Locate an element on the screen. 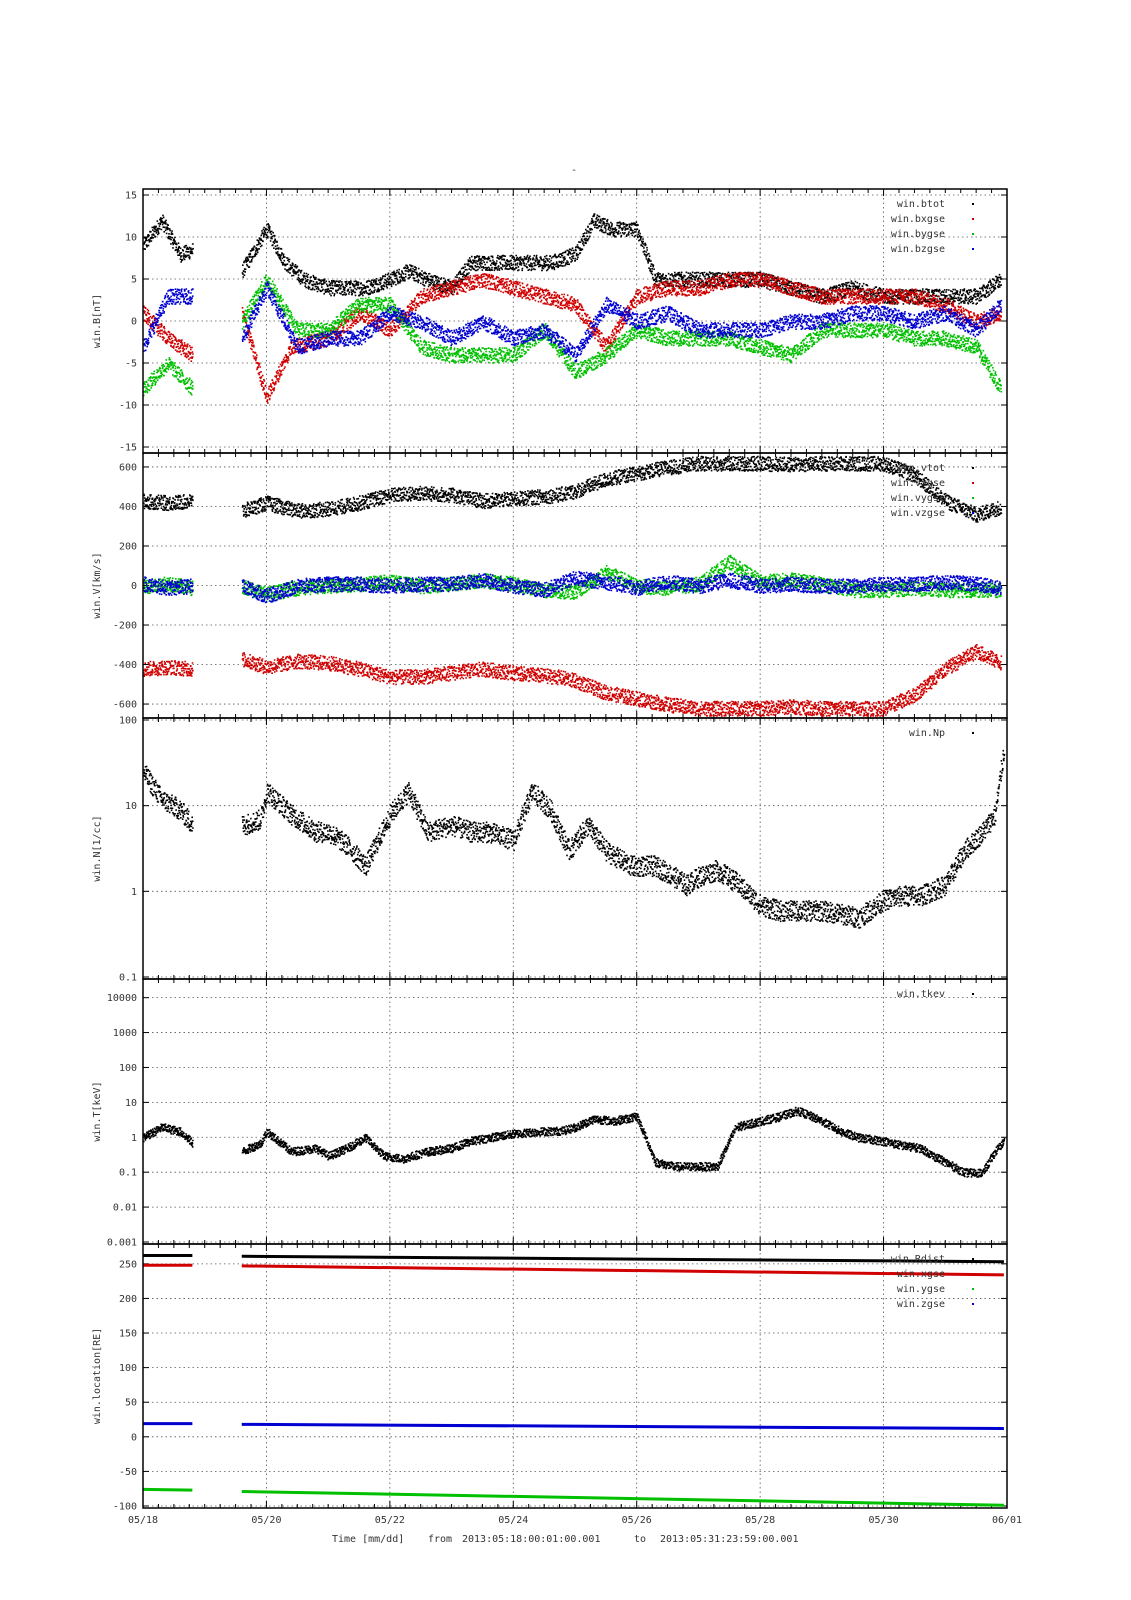  y-tick-label: -600 is located at coordinates (125, 705).